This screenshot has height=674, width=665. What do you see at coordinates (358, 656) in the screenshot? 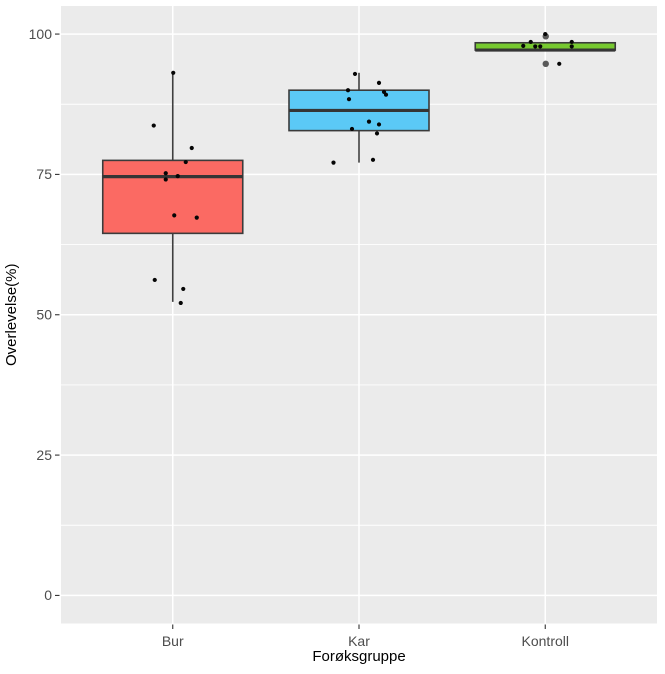
I see `x-axis-title: Forøksgruppe` at bounding box center [358, 656].